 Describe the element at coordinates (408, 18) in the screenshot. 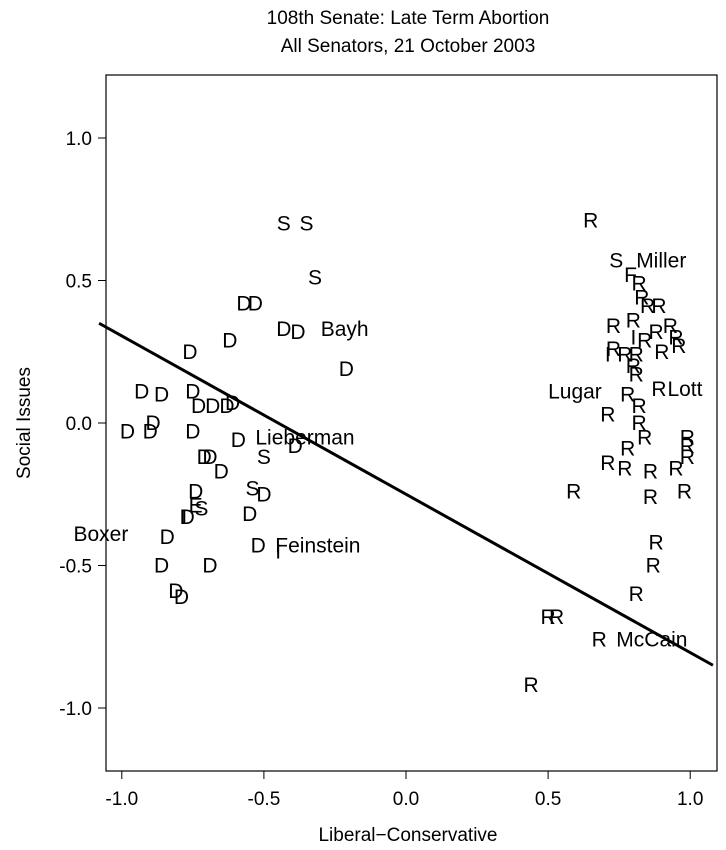

I see `chart-title: 108th Senate: Late Term Abortion` at that location.